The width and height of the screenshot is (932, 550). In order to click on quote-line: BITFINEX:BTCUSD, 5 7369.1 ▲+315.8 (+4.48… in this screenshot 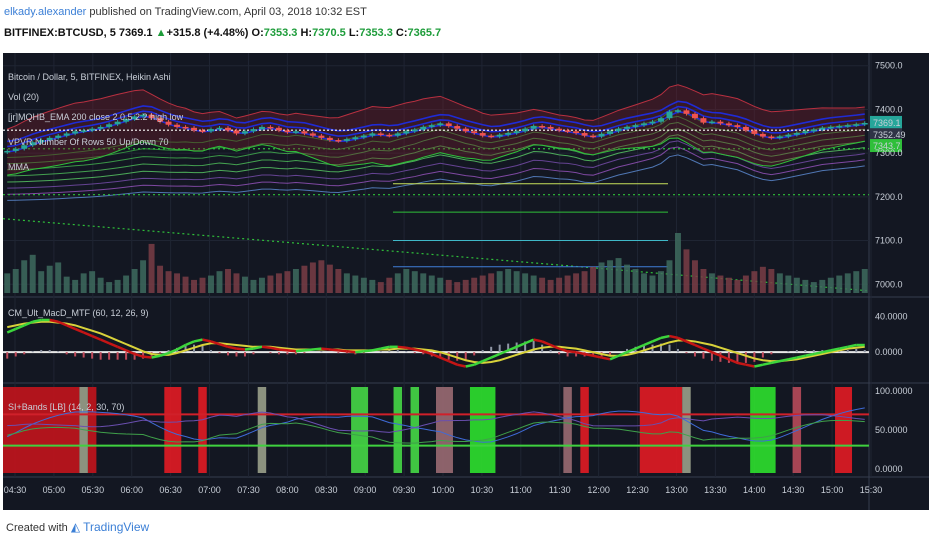, I will do `click(222, 33)`.